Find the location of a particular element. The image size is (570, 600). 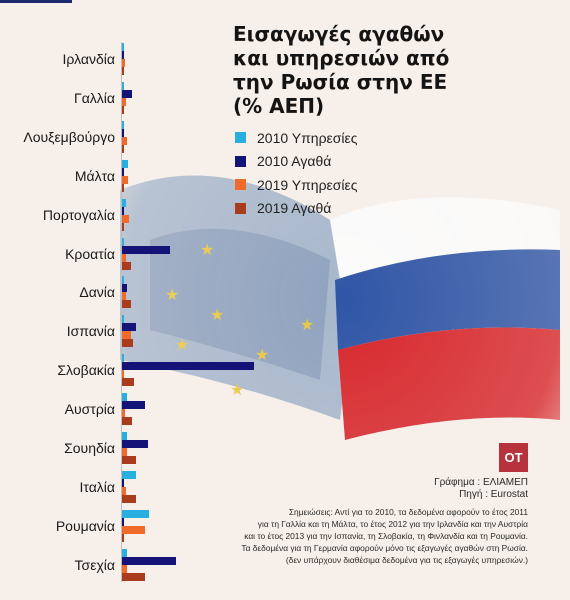

legend-label: 2010 Υπηρεσίες is located at coordinates (307, 137).